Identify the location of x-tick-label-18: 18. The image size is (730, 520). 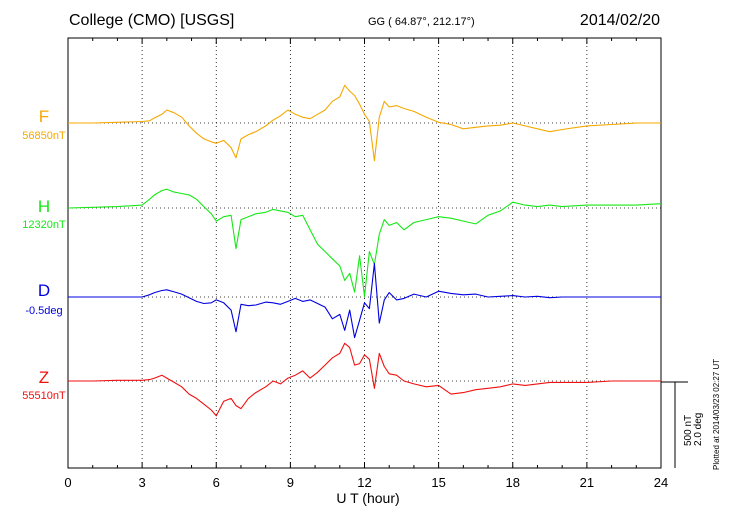
(513, 482).